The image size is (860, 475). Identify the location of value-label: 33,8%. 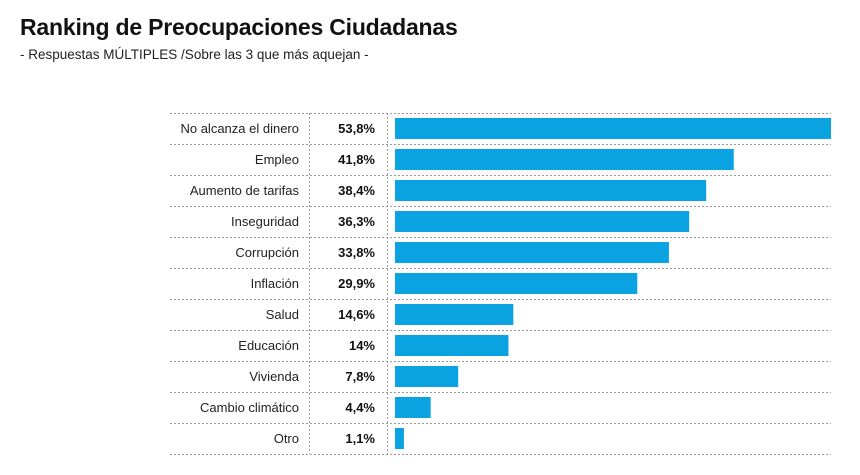
(356, 252).